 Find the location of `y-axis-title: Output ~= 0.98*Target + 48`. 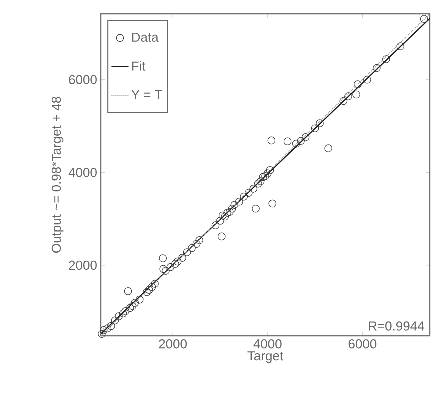

y-axis-title: Output ~= 0.98*Target + 48 is located at coordinates (58, 174).